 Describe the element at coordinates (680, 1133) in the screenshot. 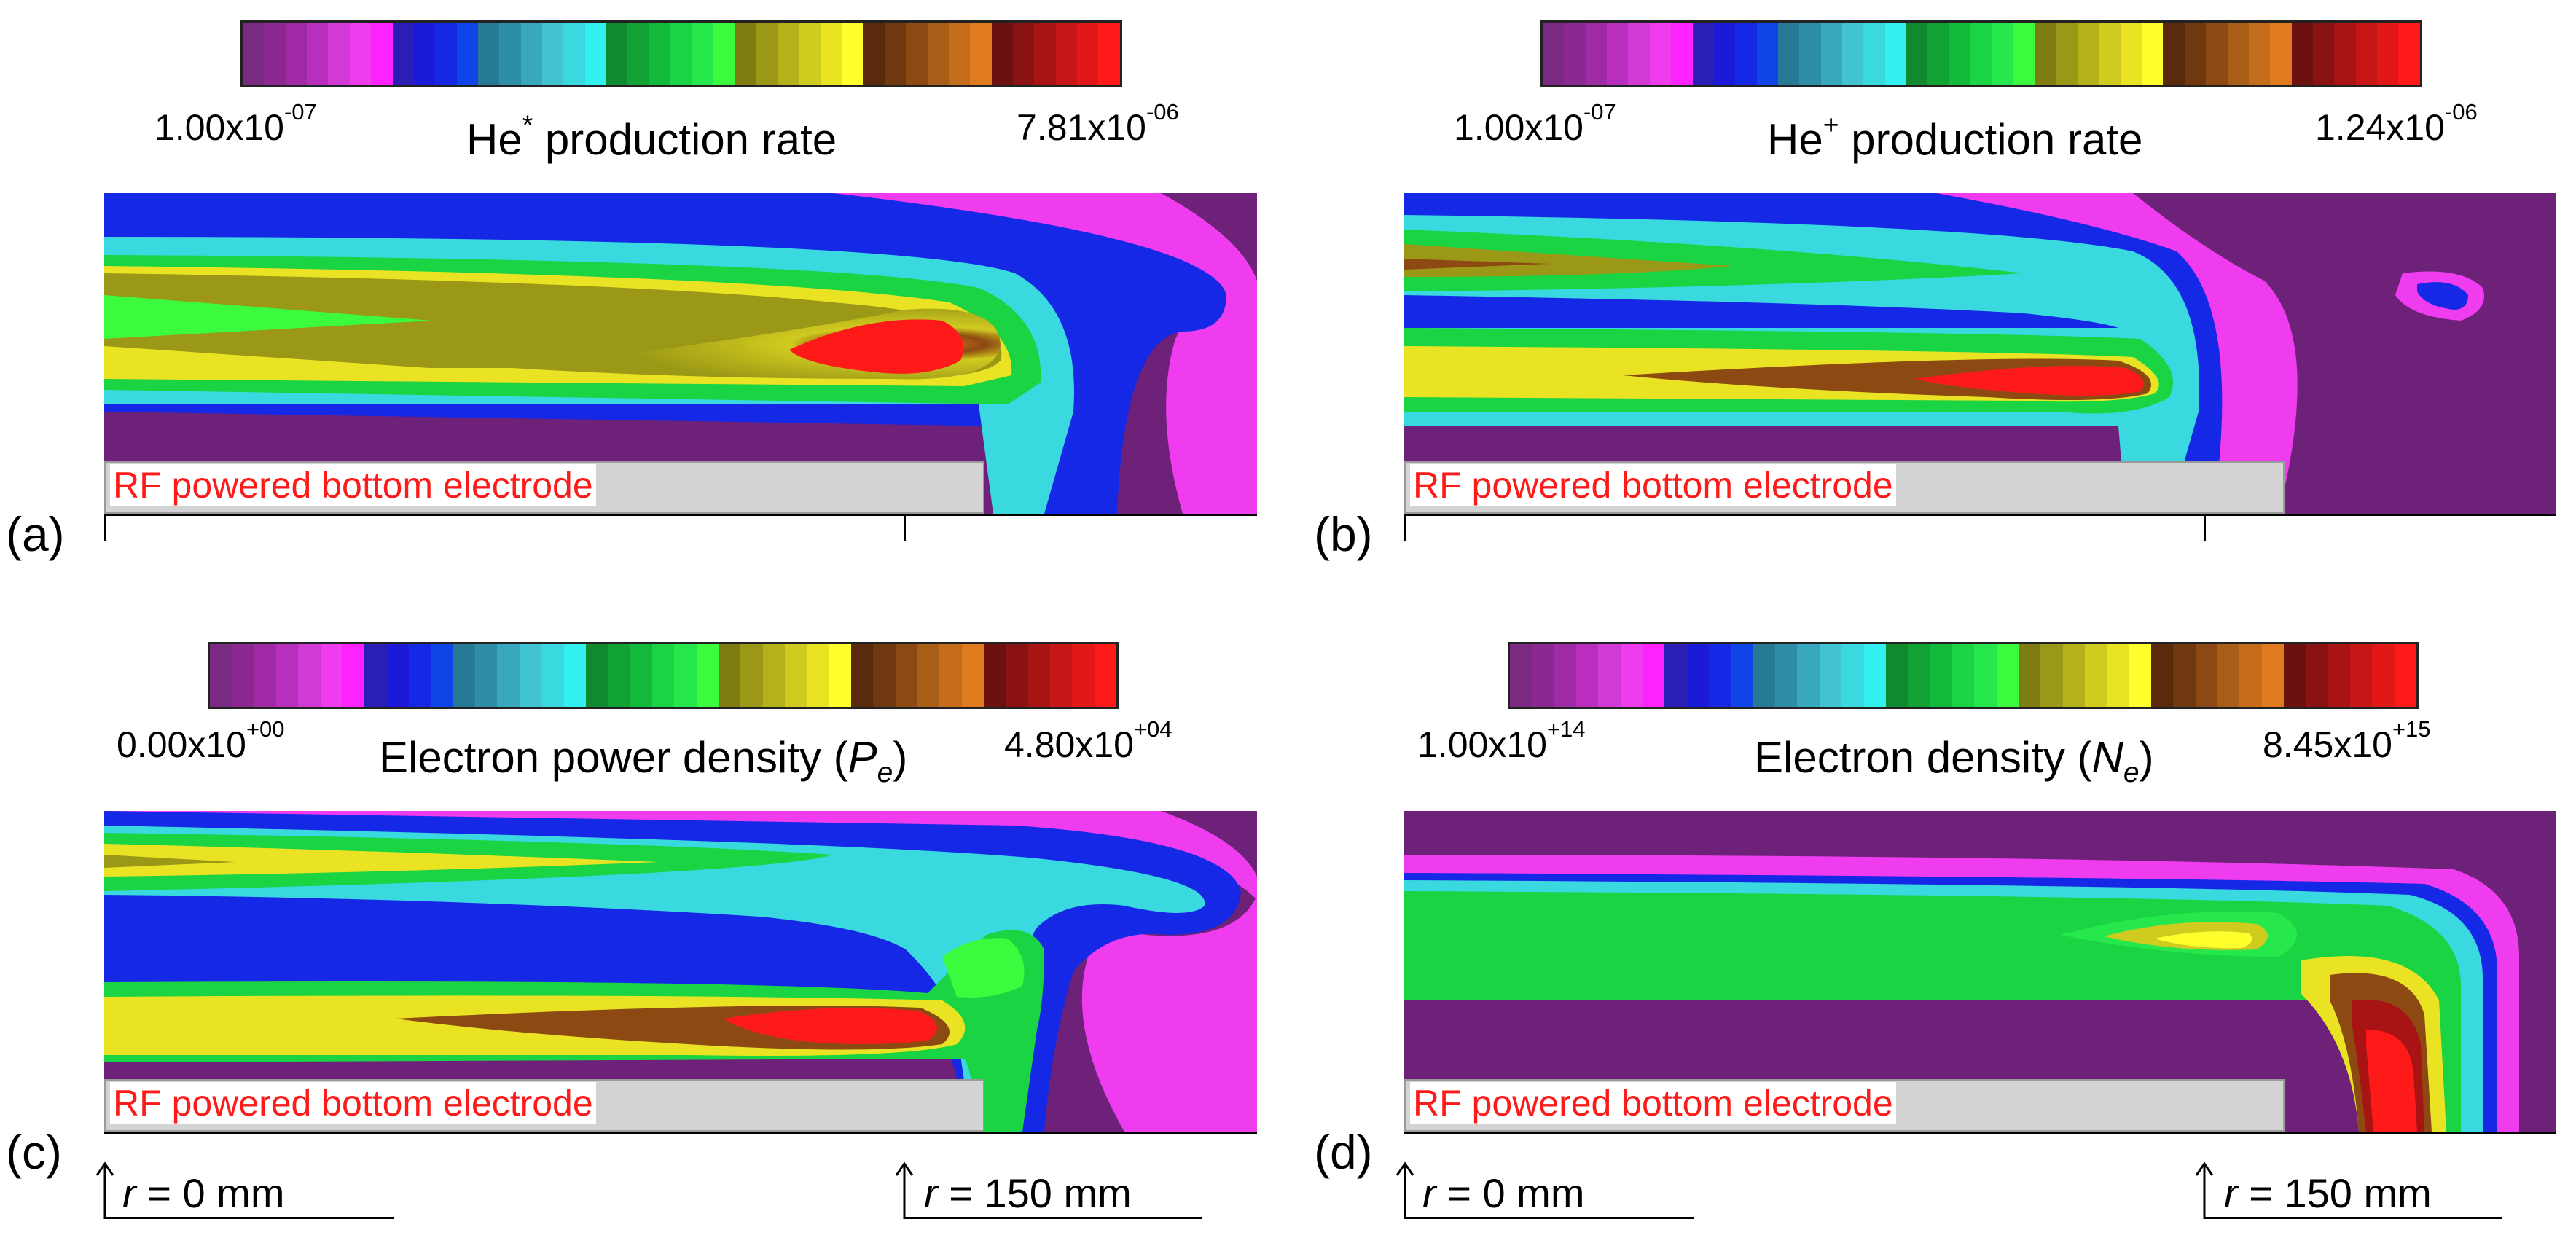

I see `axis-line-c` at that location.